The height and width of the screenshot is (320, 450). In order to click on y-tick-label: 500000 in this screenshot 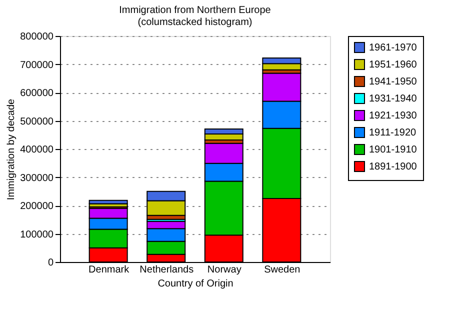, I will do `click(37, 122)`.